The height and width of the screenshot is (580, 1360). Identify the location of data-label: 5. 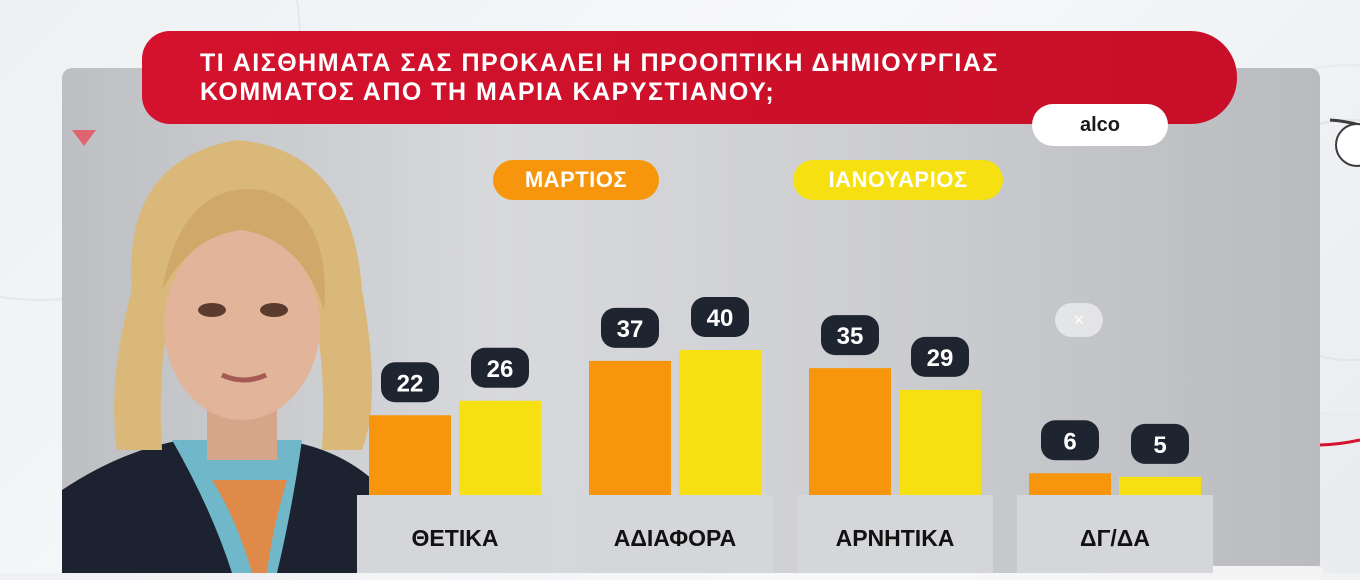
(1159, 445).